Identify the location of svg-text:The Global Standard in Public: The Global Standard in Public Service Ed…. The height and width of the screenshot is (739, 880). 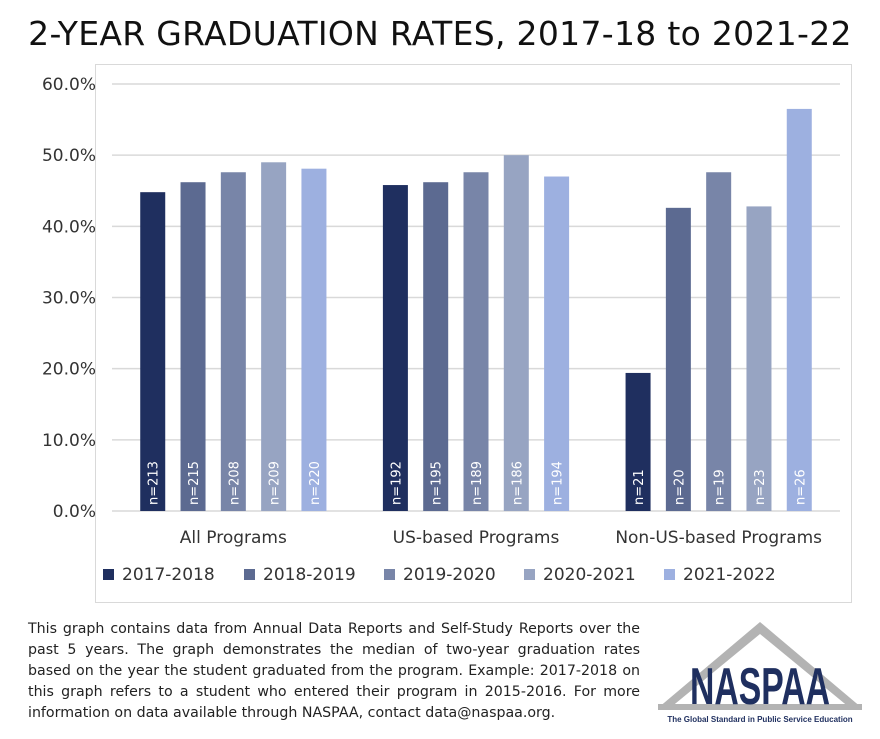
(759, 719).